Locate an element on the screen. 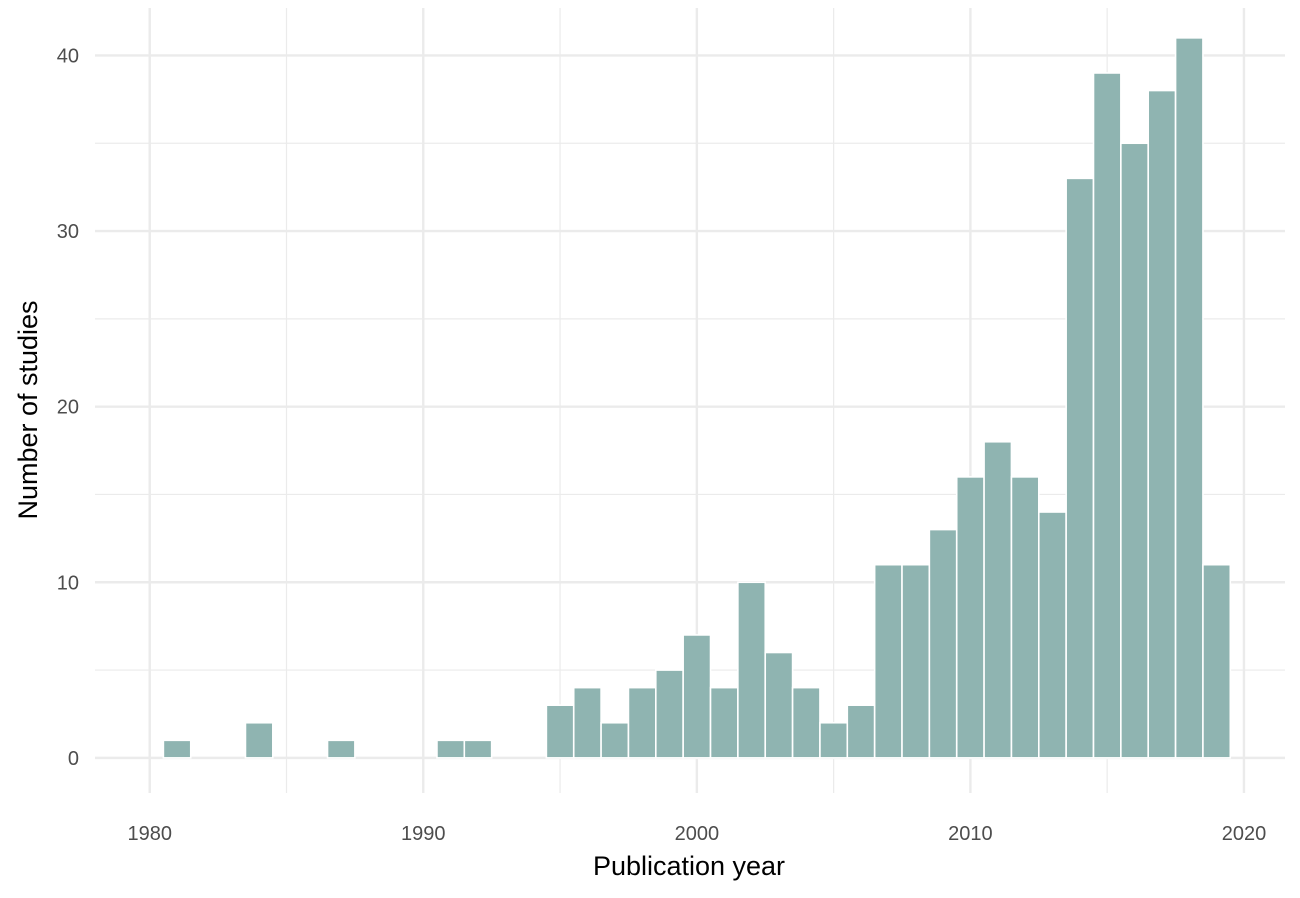 The image size is (1300, 898). bar-2008 is located at coordinates (916, 661).